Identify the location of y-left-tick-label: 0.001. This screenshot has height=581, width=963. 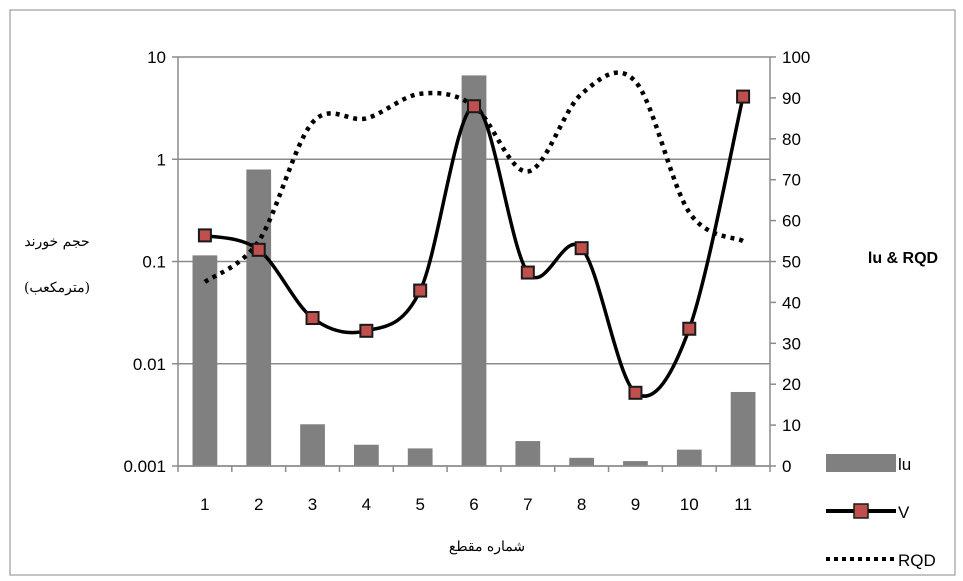
(144, 466).